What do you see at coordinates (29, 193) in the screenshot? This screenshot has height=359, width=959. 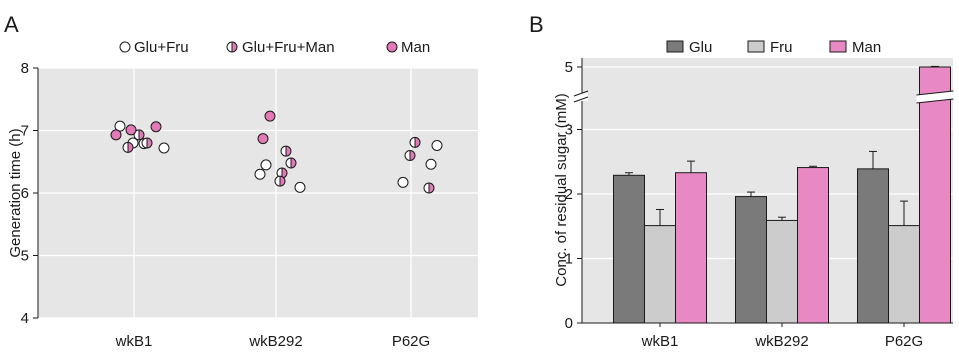 I see `panel-a-y-ticks: 4 5 6 7 8` at bounding box center [29, 193].